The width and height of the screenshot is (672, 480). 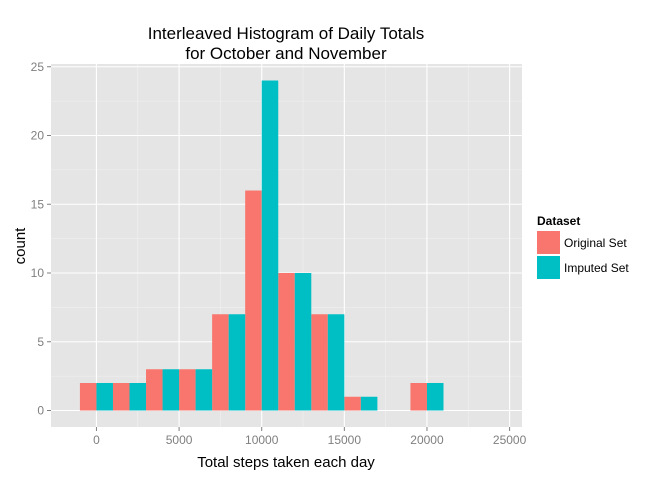 I want to click on y-tick-label: 25, so click(x=38, y=67).